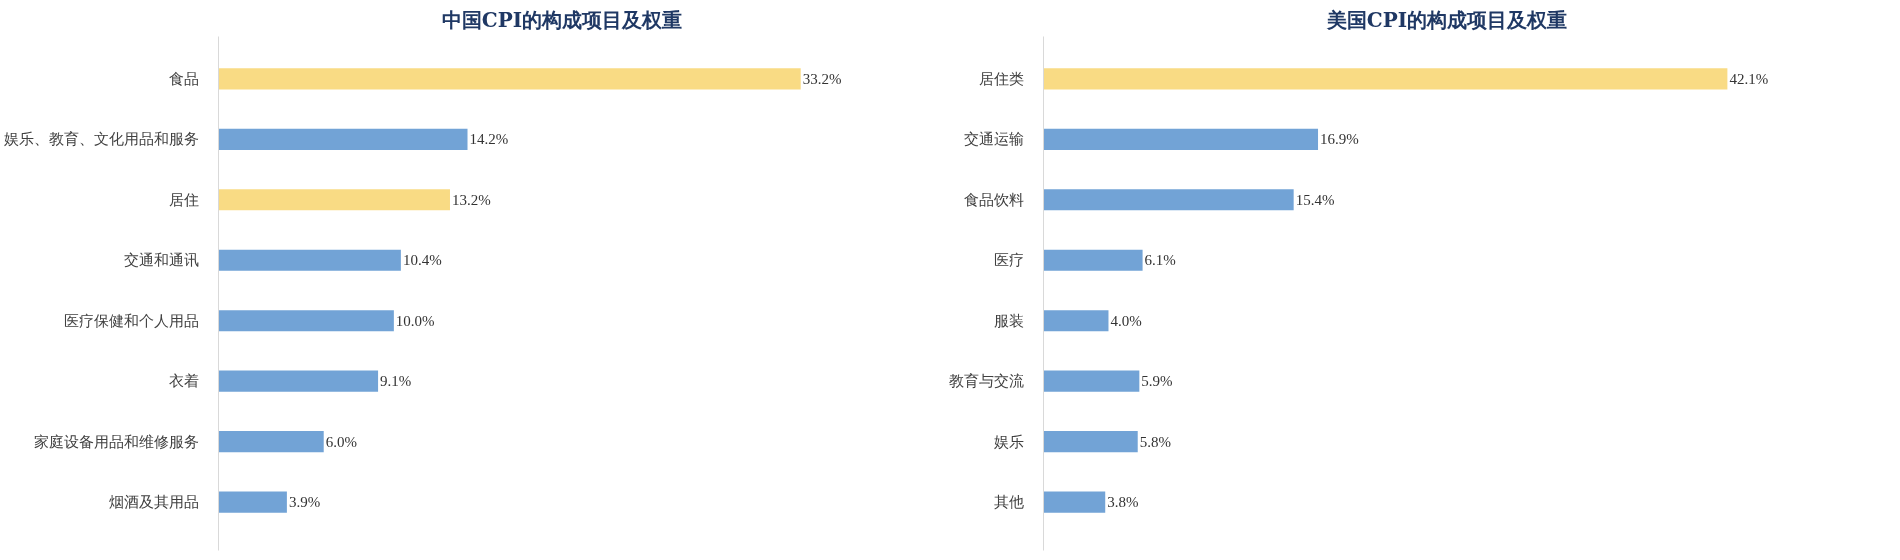 The image size is (1900, 560). Describe the element at coordinates (1155, 441) in the screenshot. I see `data-label: 5.8%` at that location.